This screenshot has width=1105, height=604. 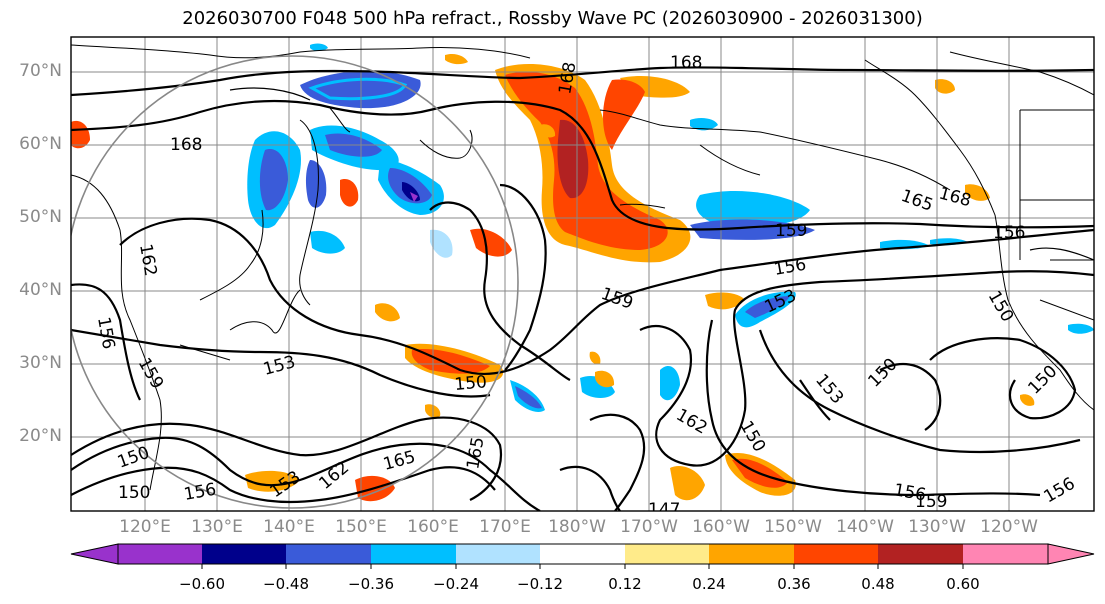 I want to click on lat-label: 20°N, so click(x=40, y=436).